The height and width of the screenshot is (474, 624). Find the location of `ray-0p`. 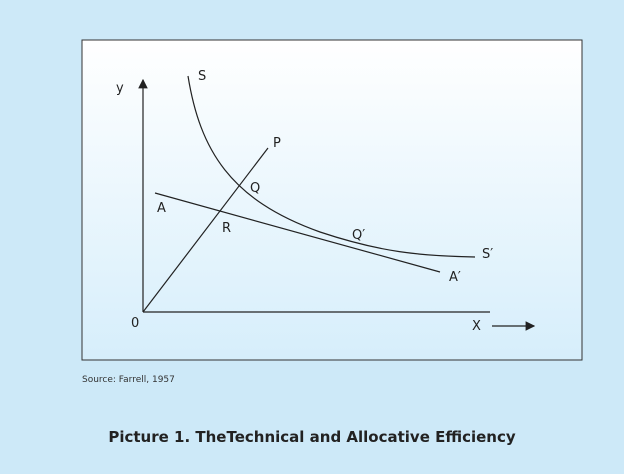

ray-0p is located at coordinates (205, 230).